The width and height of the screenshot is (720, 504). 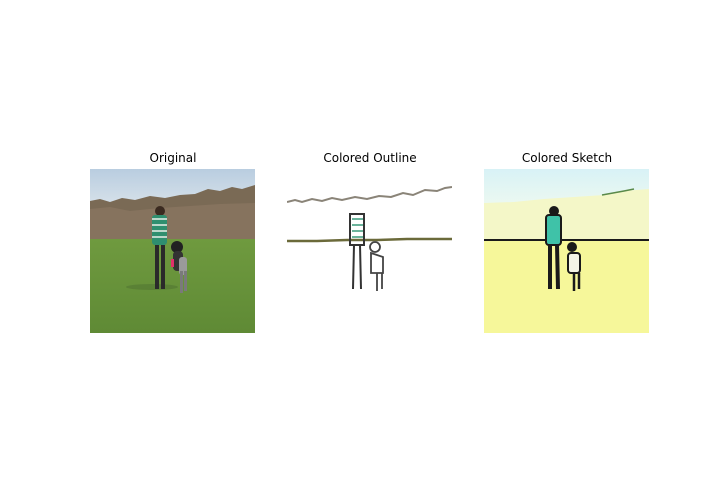 I want to click on colored-outline-image, so click(x=369, y=251).